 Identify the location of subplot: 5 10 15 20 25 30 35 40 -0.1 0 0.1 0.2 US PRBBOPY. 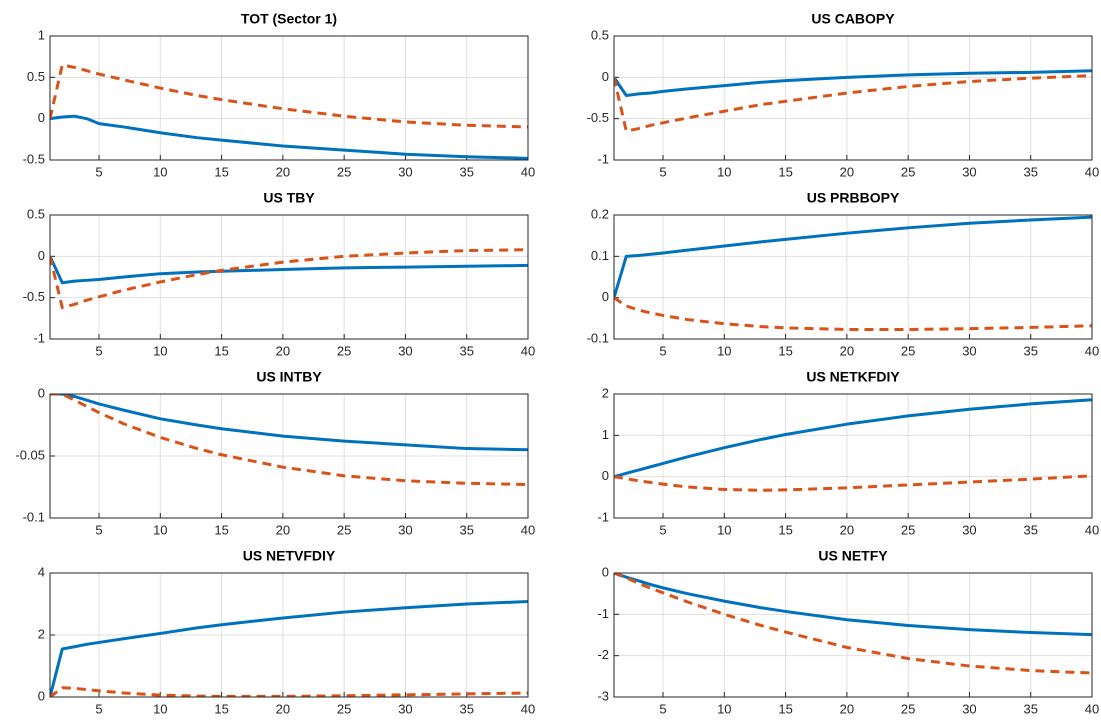
(843, 274).